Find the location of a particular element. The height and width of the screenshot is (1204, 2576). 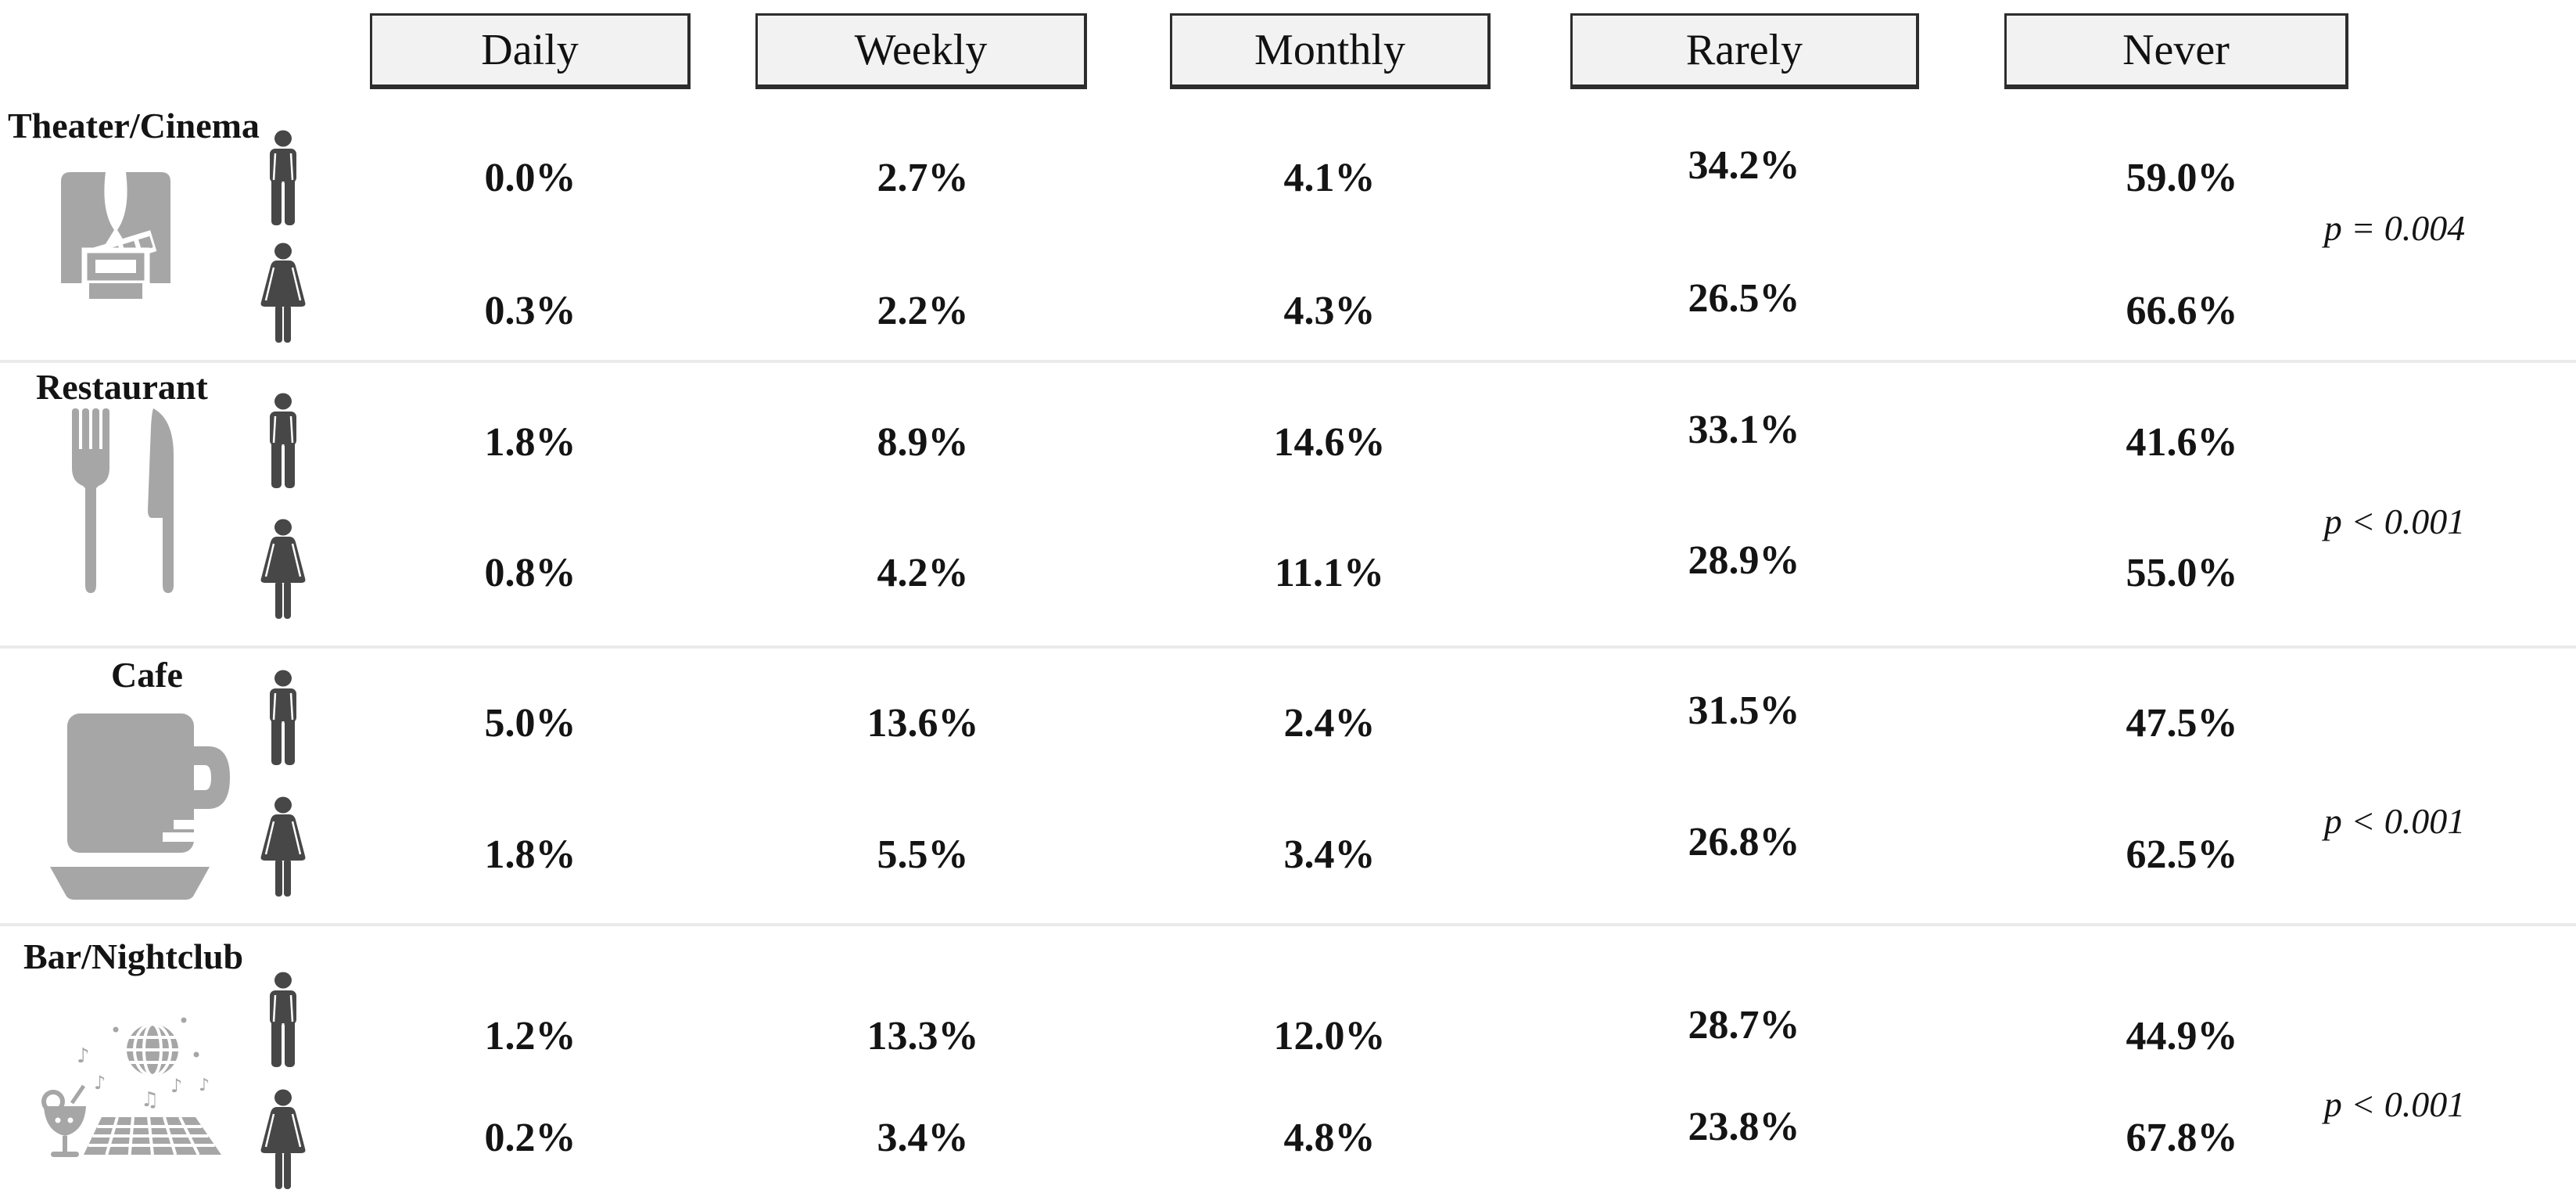

value-cell: 11.1% is located at coordinates (1329, 573).